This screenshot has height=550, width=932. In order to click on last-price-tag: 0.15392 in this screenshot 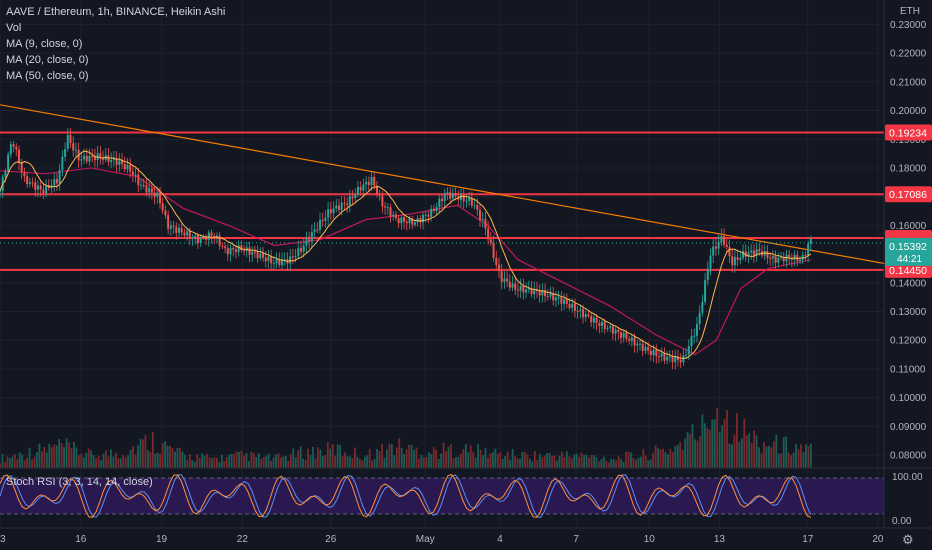, I will do `click(908, 247)`.